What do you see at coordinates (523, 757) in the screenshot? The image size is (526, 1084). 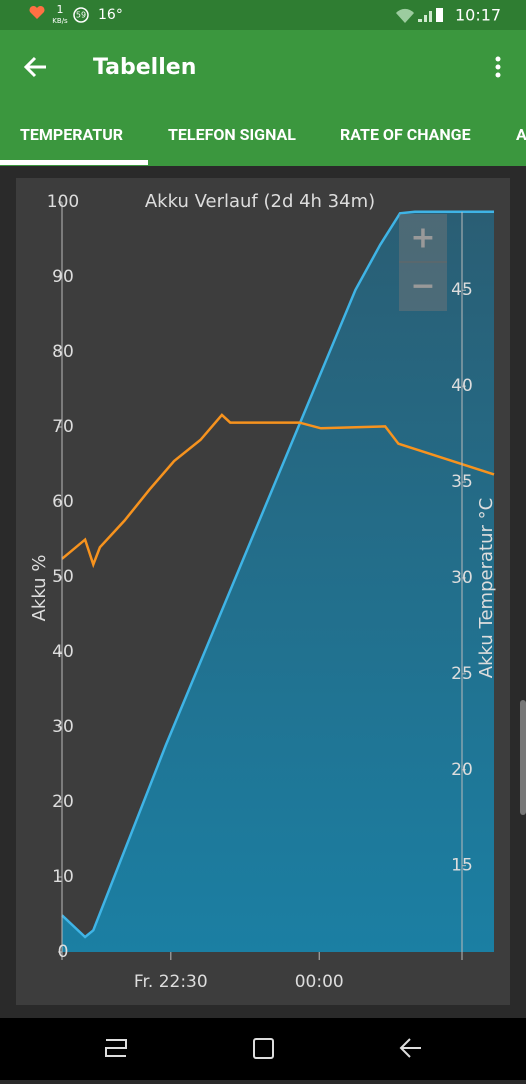 I see `scrollbar` at bounding box center [523, 757].